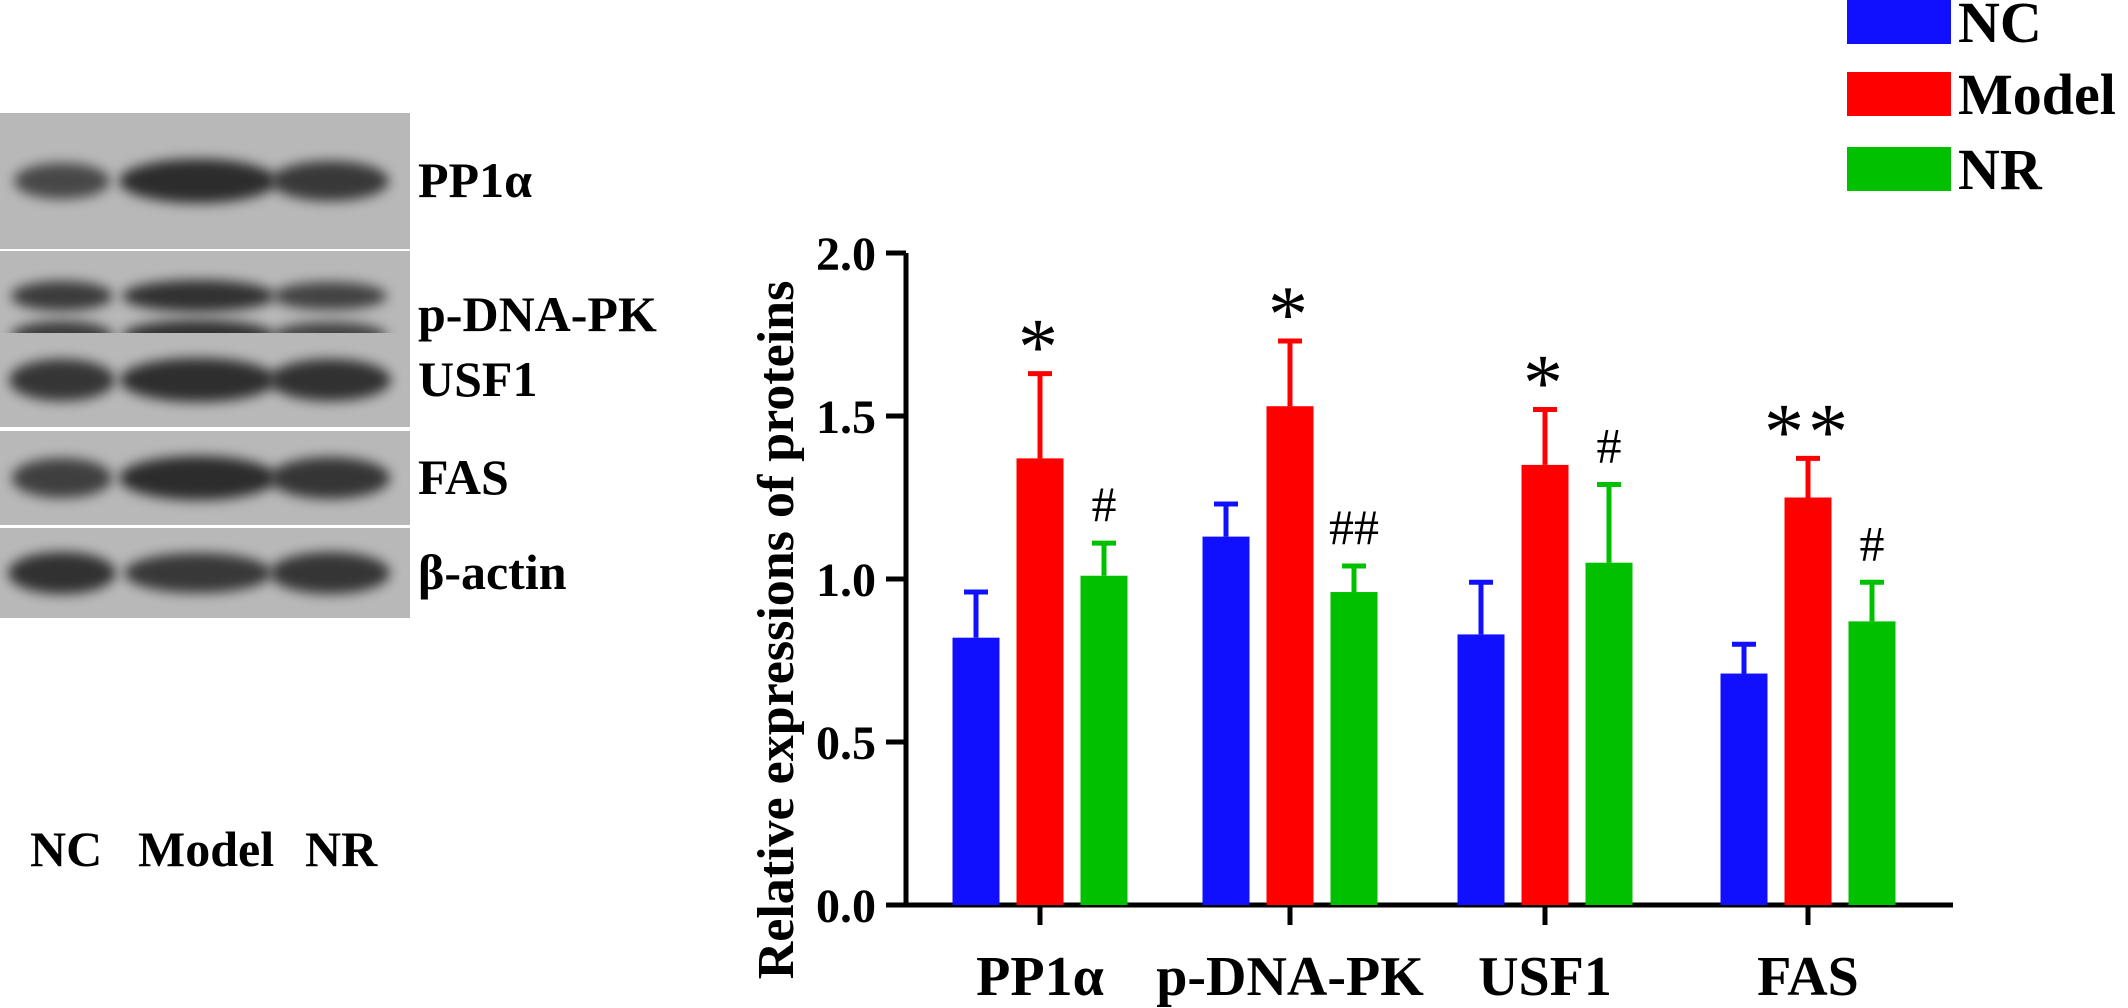 This screenshot has height=1008, width=2128. What do you see at coordinates (846, 254) in the screenshot?
I see `y-tick-label: 2.0` at bounding box center [846, 254].